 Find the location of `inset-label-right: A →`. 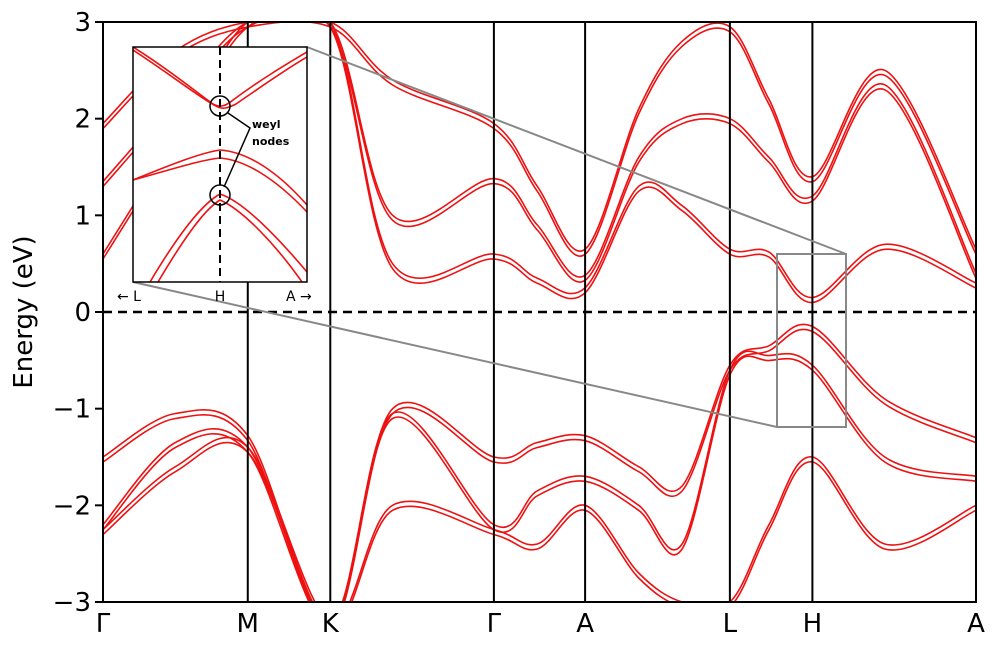

inset-label-right: A → is located at coordinates (299, 297).